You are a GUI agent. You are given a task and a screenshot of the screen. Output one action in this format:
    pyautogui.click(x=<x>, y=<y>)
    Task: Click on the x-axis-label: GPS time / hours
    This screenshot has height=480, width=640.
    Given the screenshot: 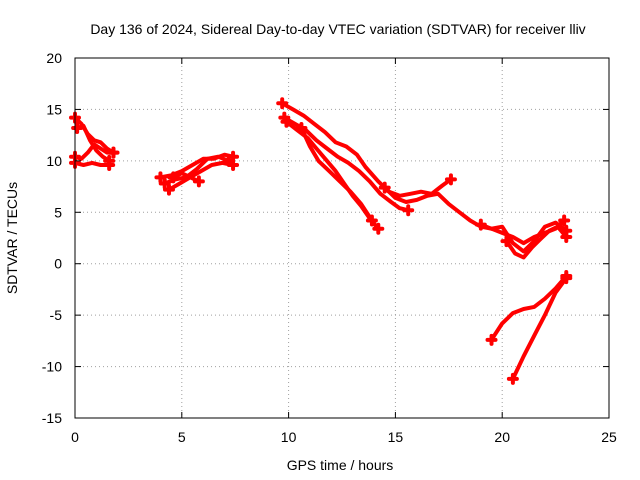 What is the action you would take?
    pyautogui.click(x=340, y=465)
    